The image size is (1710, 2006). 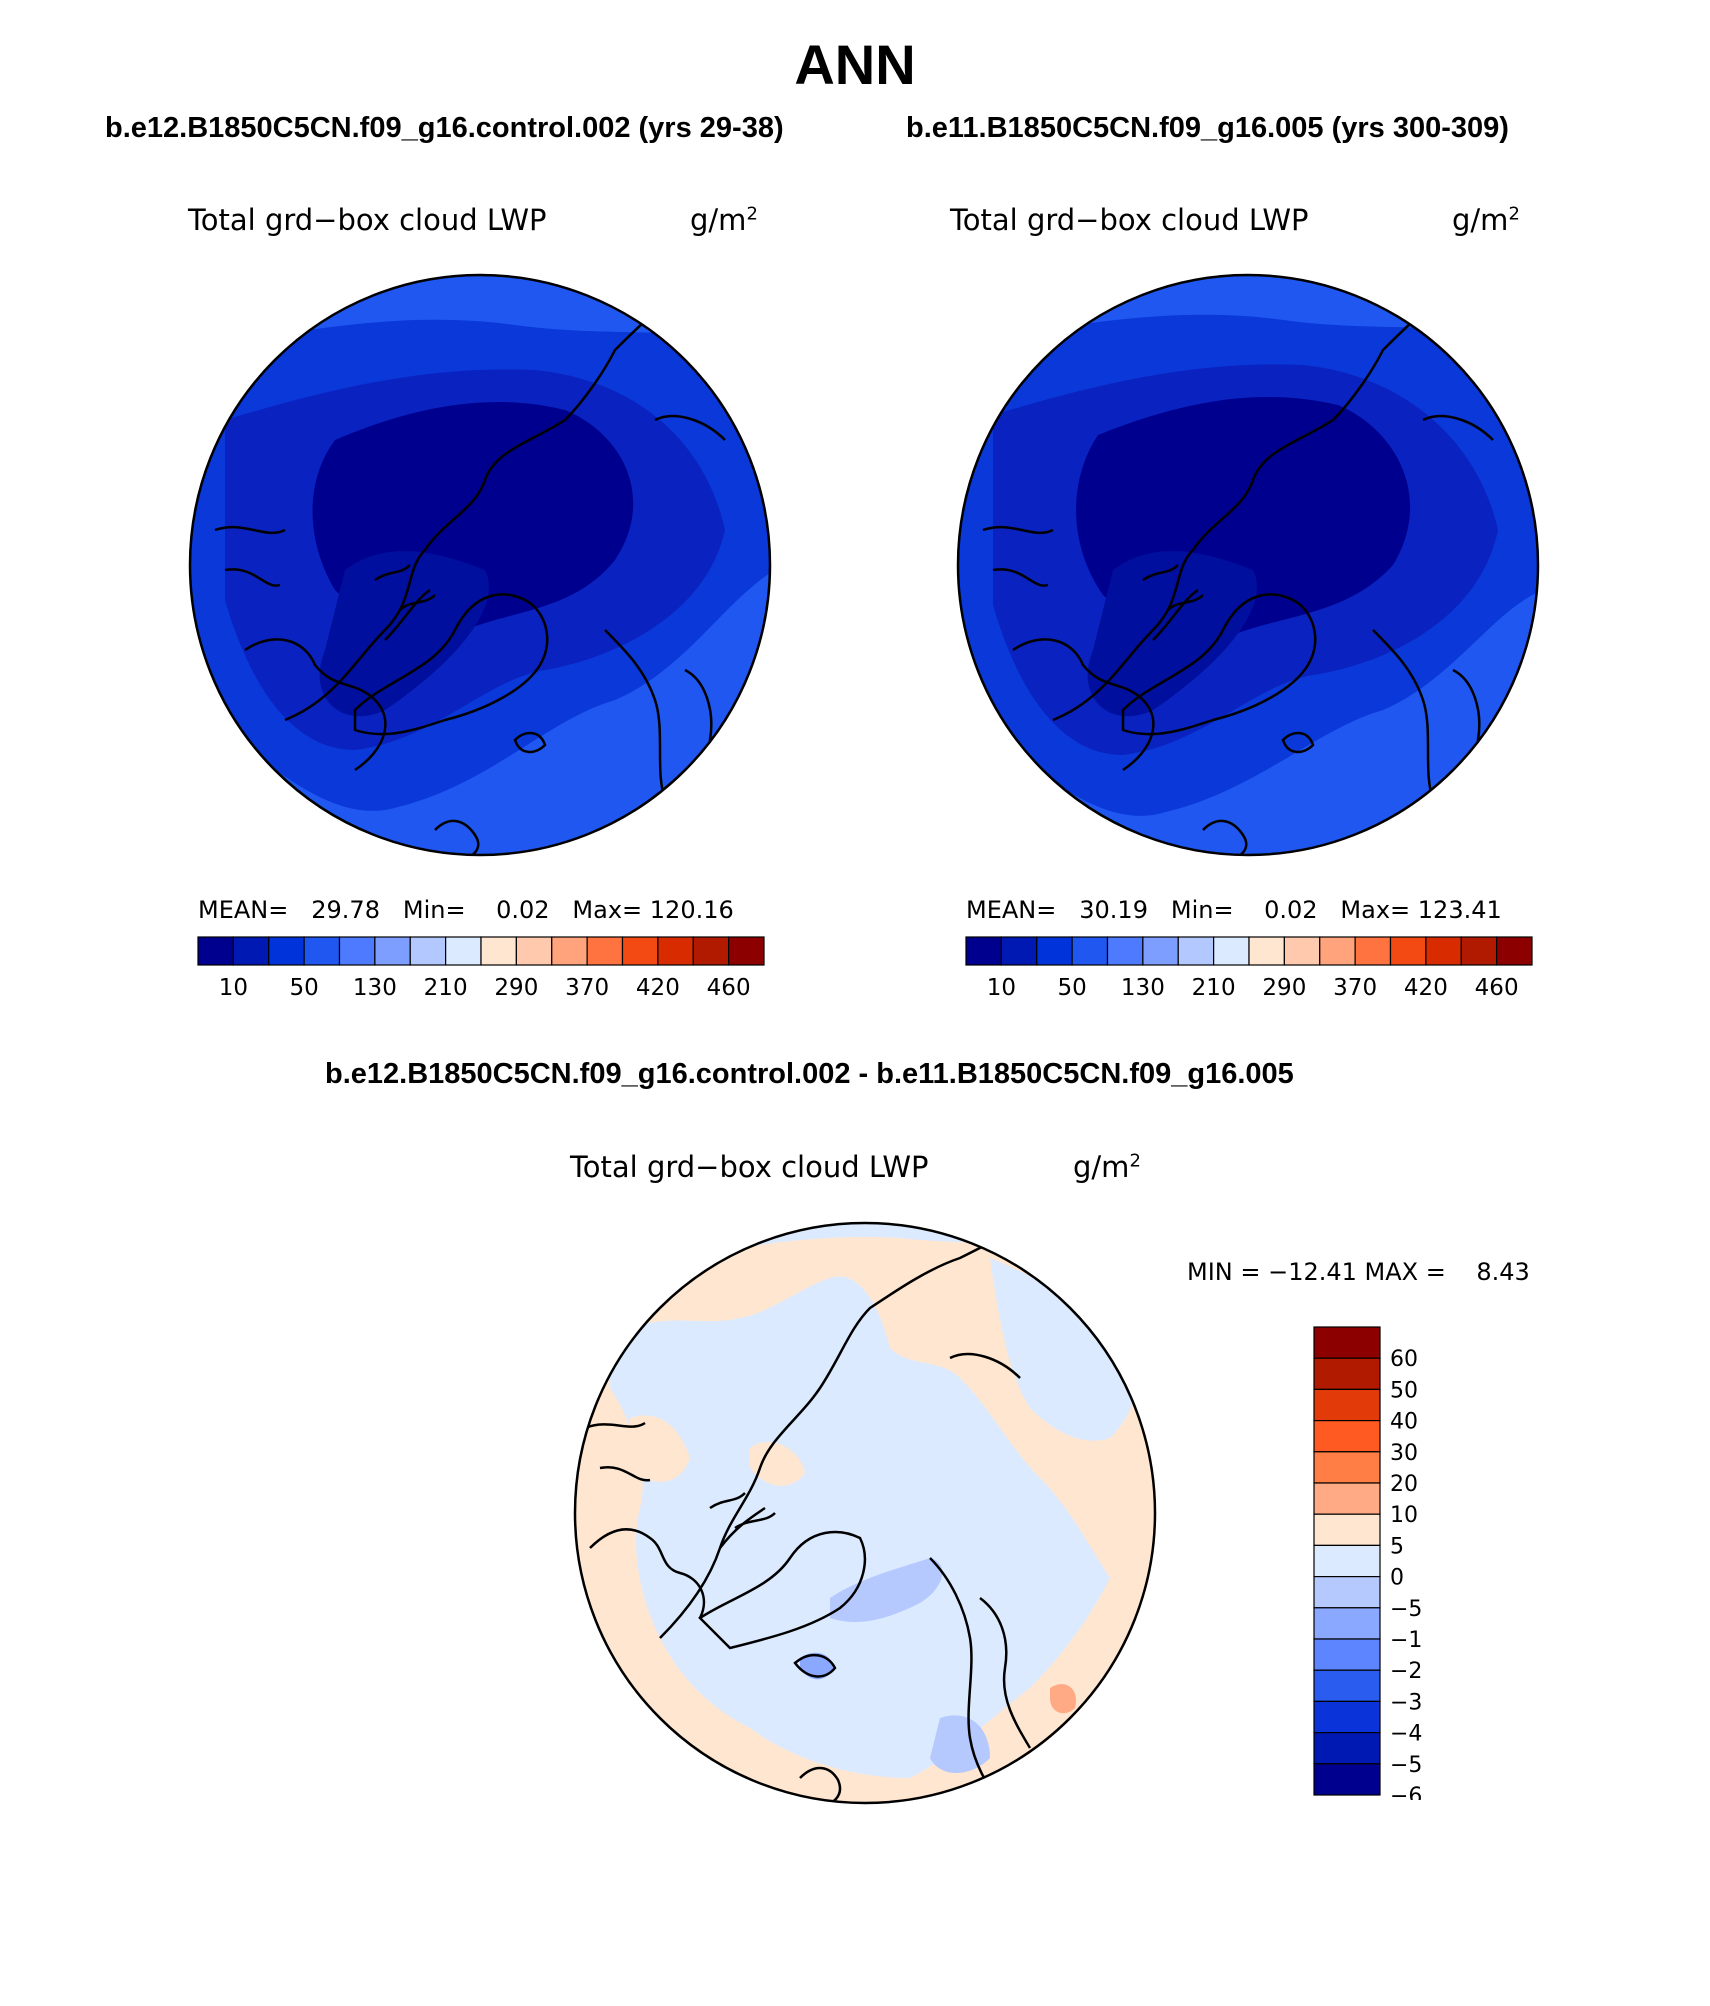 I want to click on colorbar-label: 60, so click(x=1404, y=1359).